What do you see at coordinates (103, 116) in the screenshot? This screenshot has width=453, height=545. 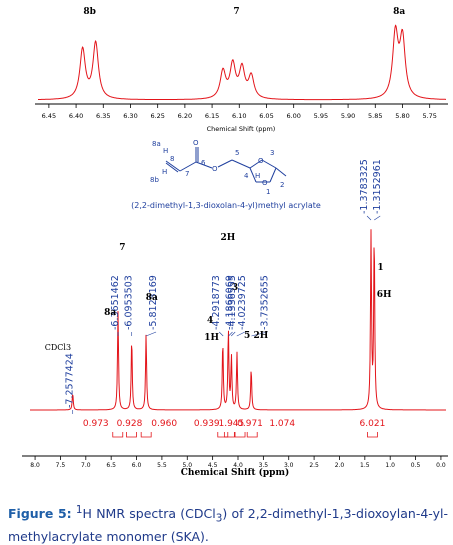 I see `inset-tick-label: 6.35` at bounding box center [103, 116].